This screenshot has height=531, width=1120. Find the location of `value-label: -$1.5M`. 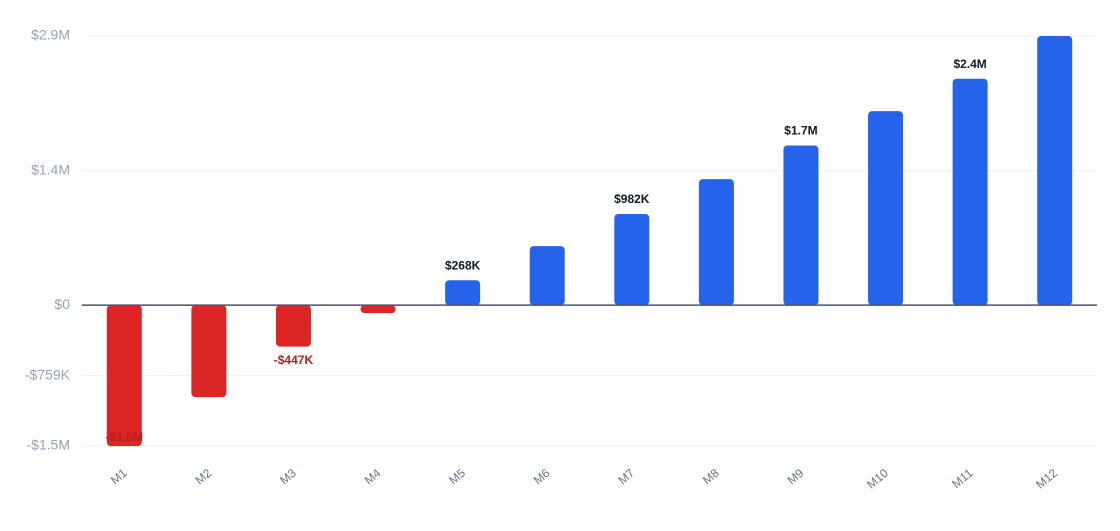

value-label: -$1.5M is located at coordinates (124, 437).